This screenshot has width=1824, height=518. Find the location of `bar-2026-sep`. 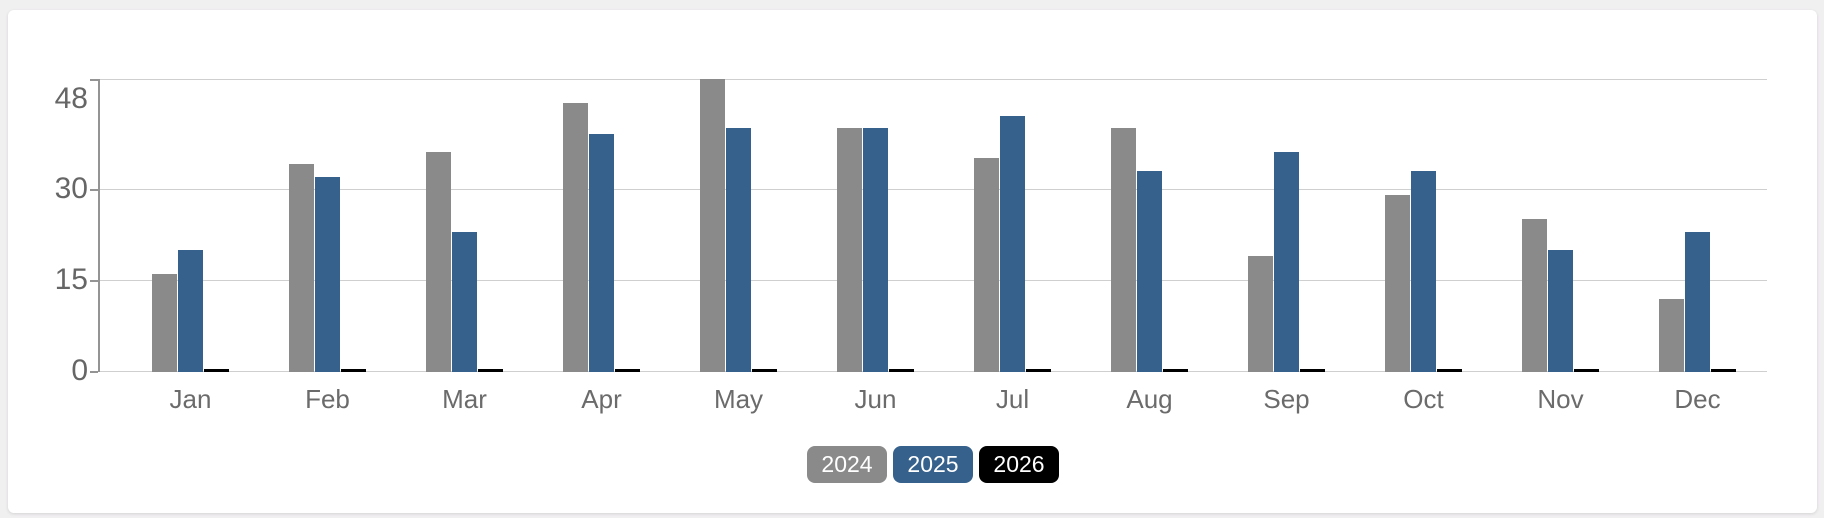

bar-2026-sep is located at coordinates (1312, 370).